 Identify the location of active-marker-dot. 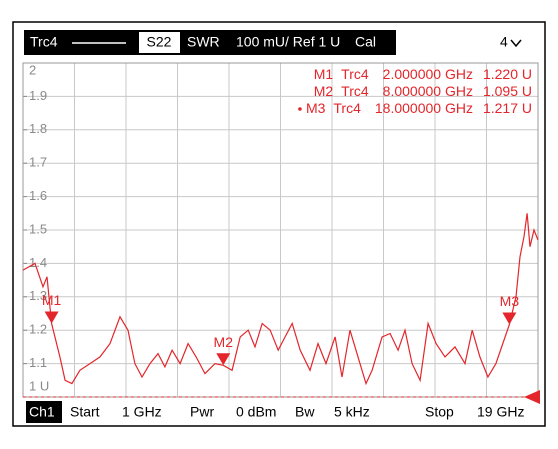
(300, 109).